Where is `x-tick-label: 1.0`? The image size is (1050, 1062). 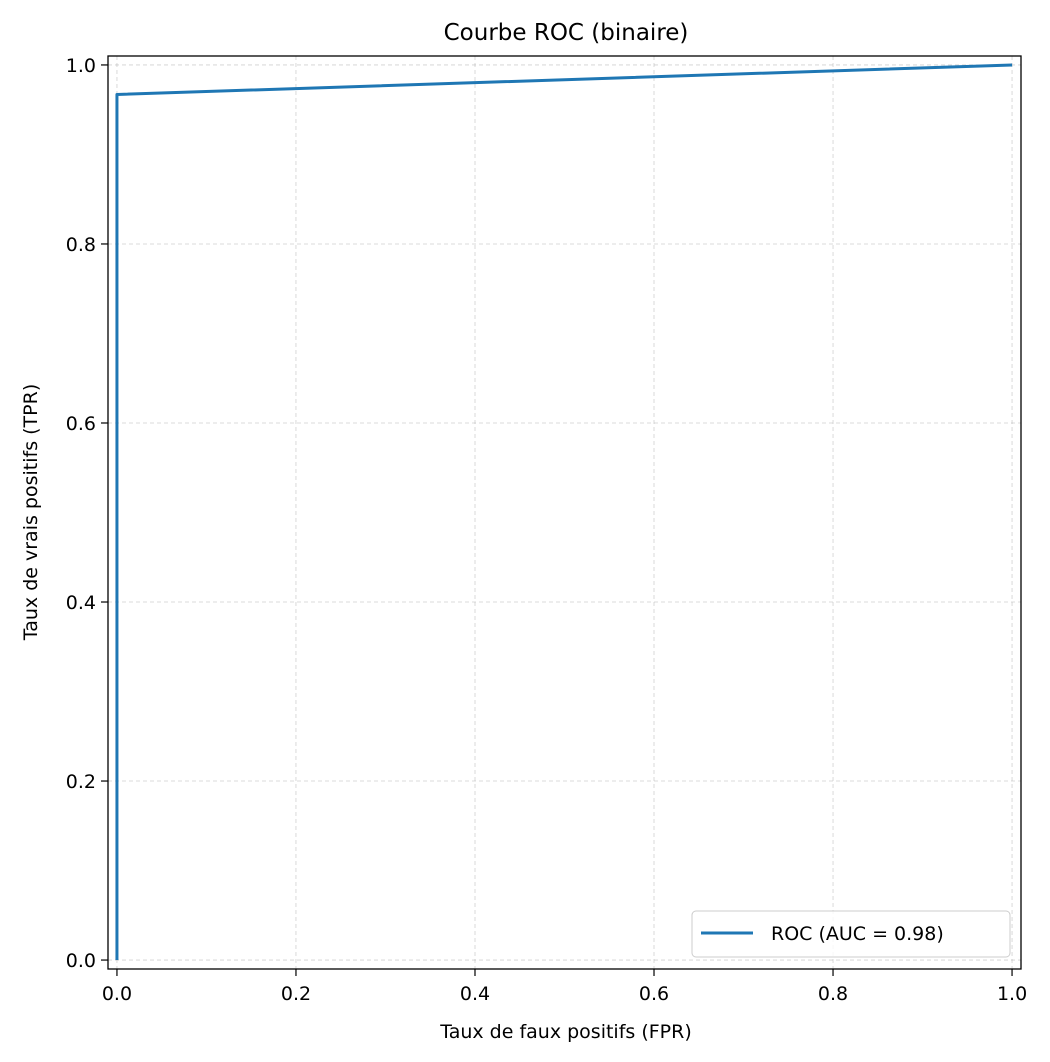
x-tick-label: 1.0 is located at coordinates (1012, 994).